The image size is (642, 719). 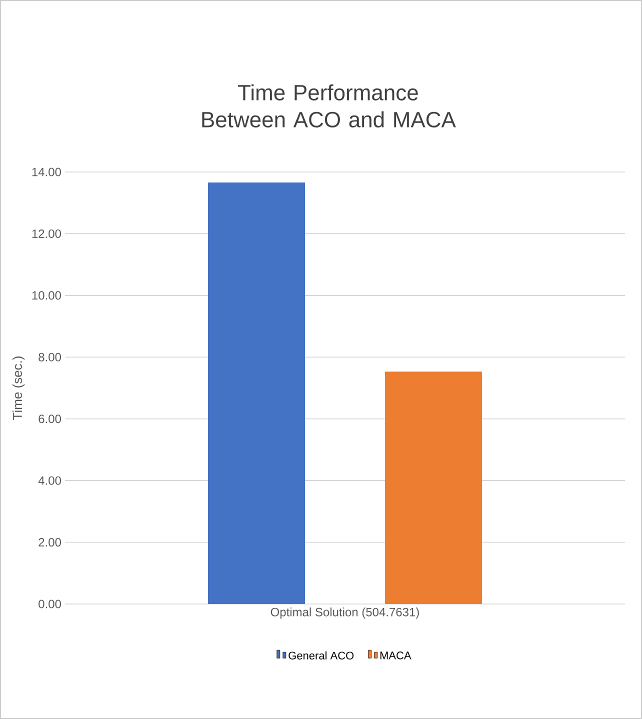 What do you see at coordinates (46, 295) in the screenshot?
I see `y-tick-label: 10.00` at bounding box center [46, 295].